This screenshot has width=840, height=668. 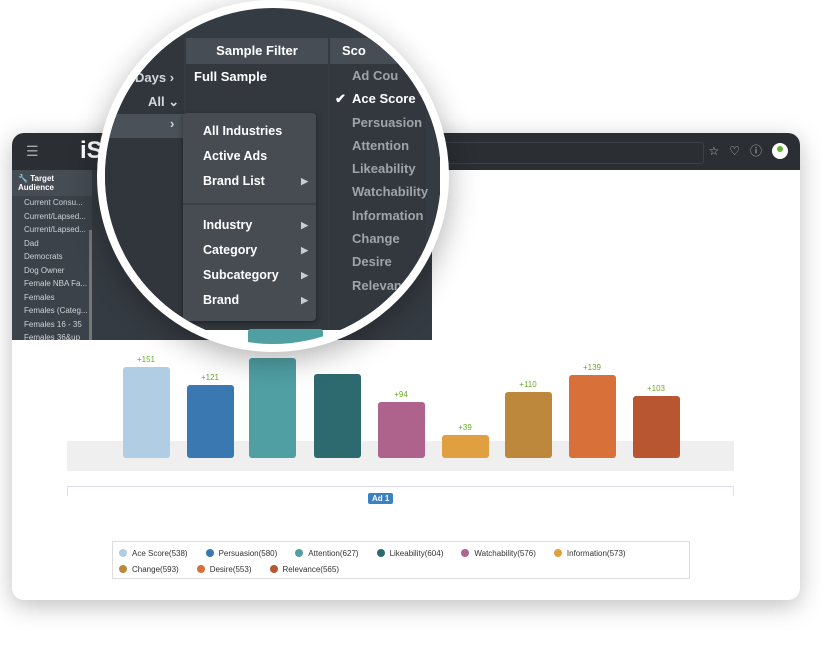 What do you see at coordinates (465, 446) in the screenshot?
I see `bar-information` at bounding box center [465, 446].